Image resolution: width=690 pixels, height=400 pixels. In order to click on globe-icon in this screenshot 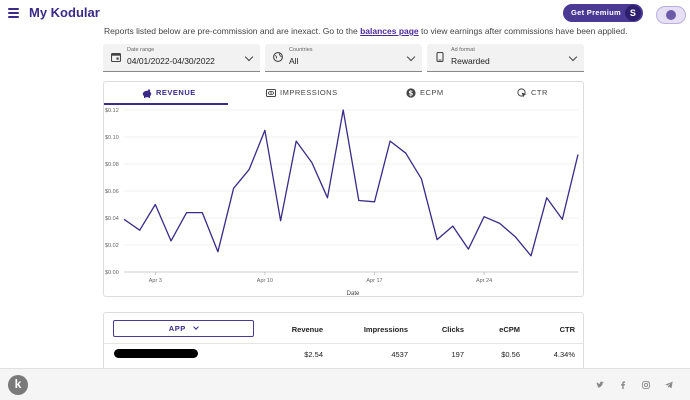, I will do `click(278, 57)`.